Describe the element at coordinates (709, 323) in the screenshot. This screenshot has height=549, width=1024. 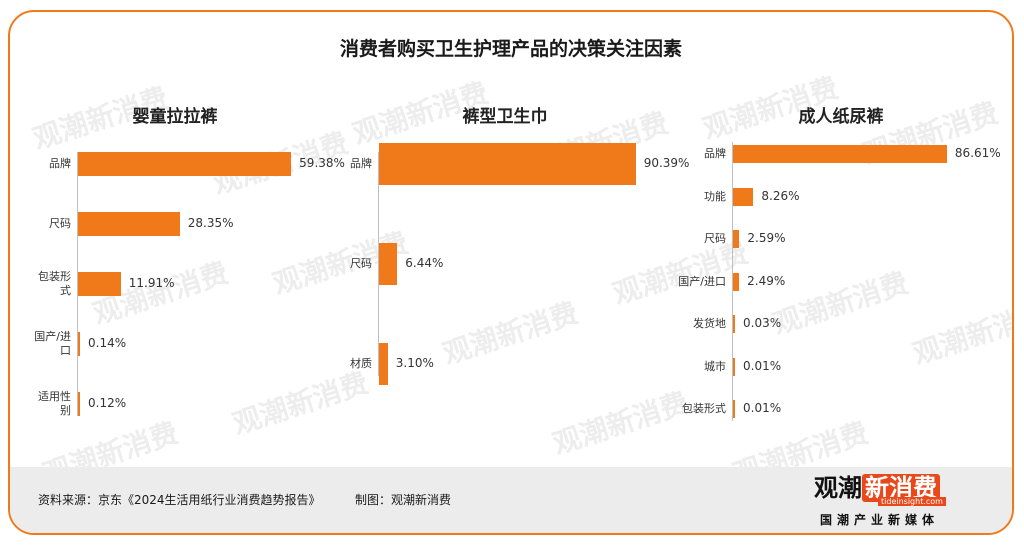
I see `category-label: 发货地` at that location.